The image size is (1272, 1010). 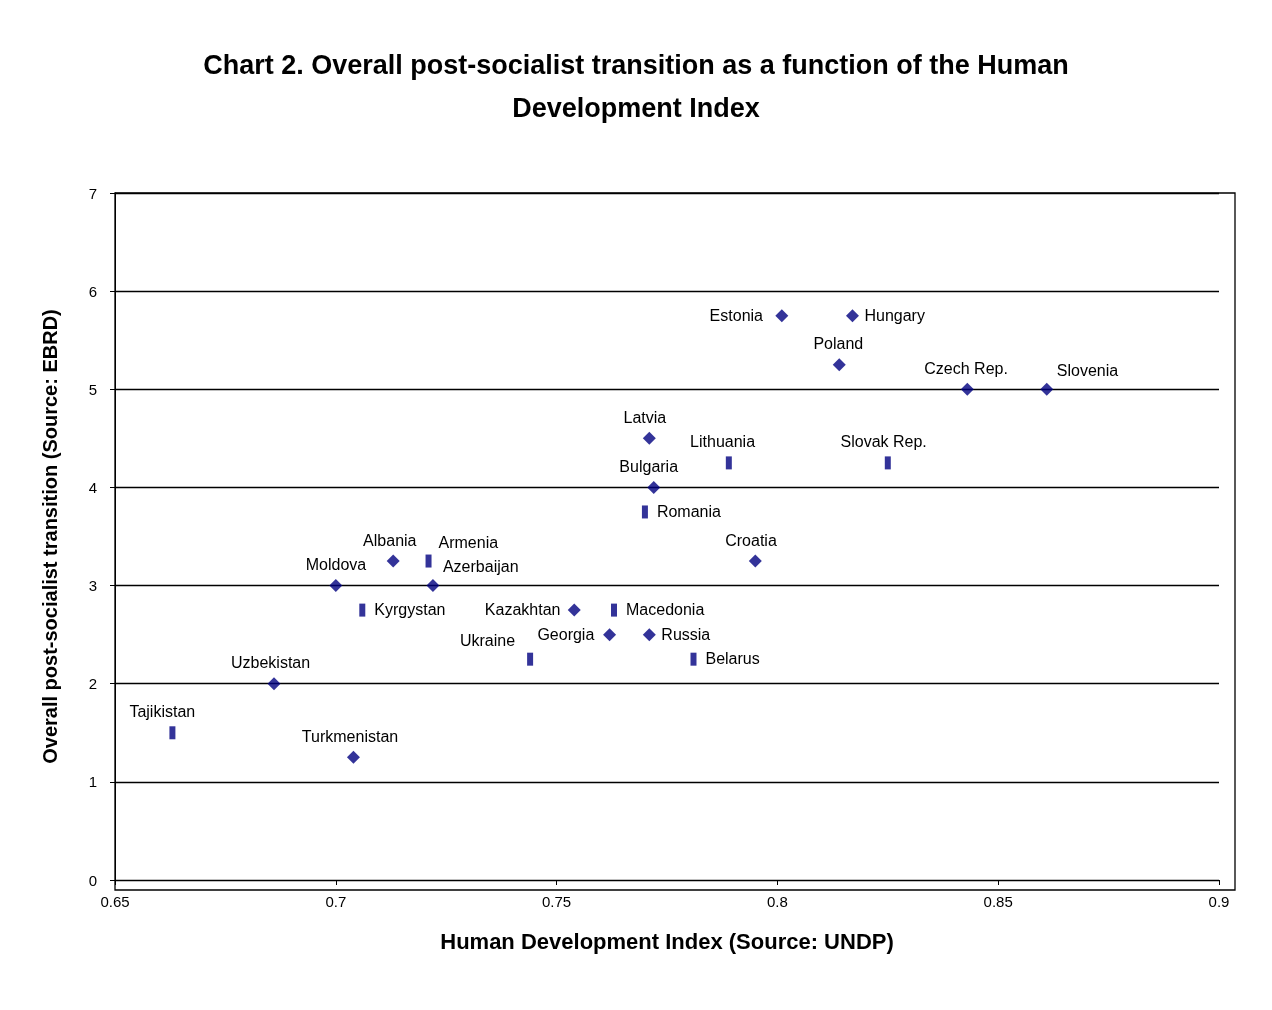 I want to click on annotation: Macedonia, so click(x=665, y=610).